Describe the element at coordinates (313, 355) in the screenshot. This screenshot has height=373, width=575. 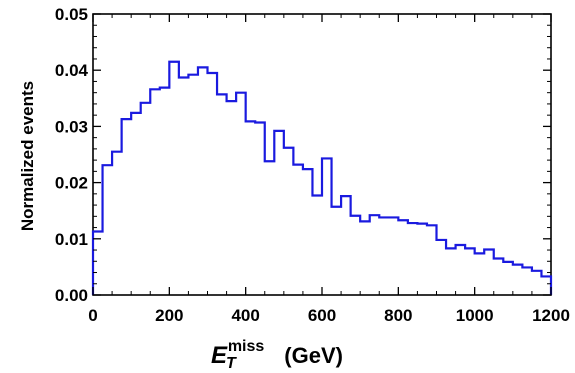
I see `x-axis-title-unit: (GeV)` at that location.